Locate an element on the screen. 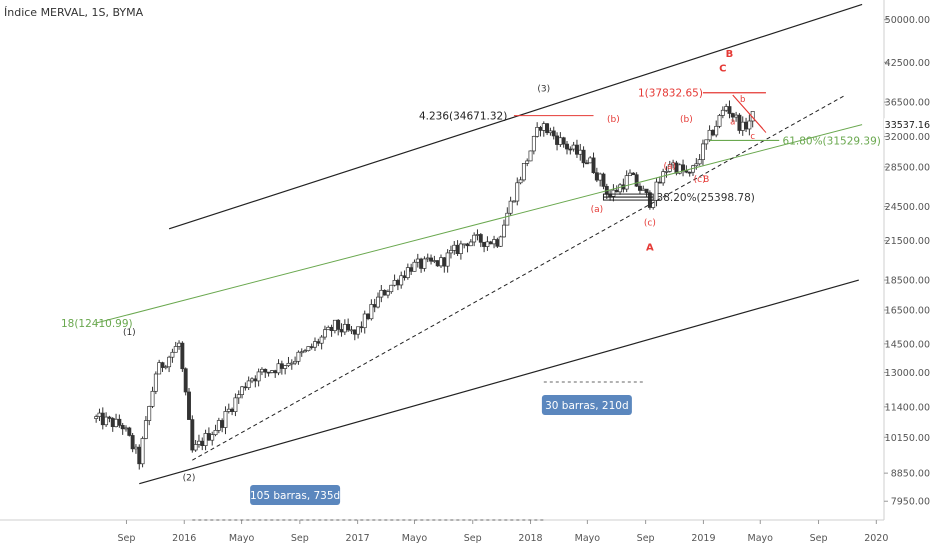 The height and width of the screenshot is (550, 932). range-label: 30 barras, 210d is located at coordinates (587, 406).